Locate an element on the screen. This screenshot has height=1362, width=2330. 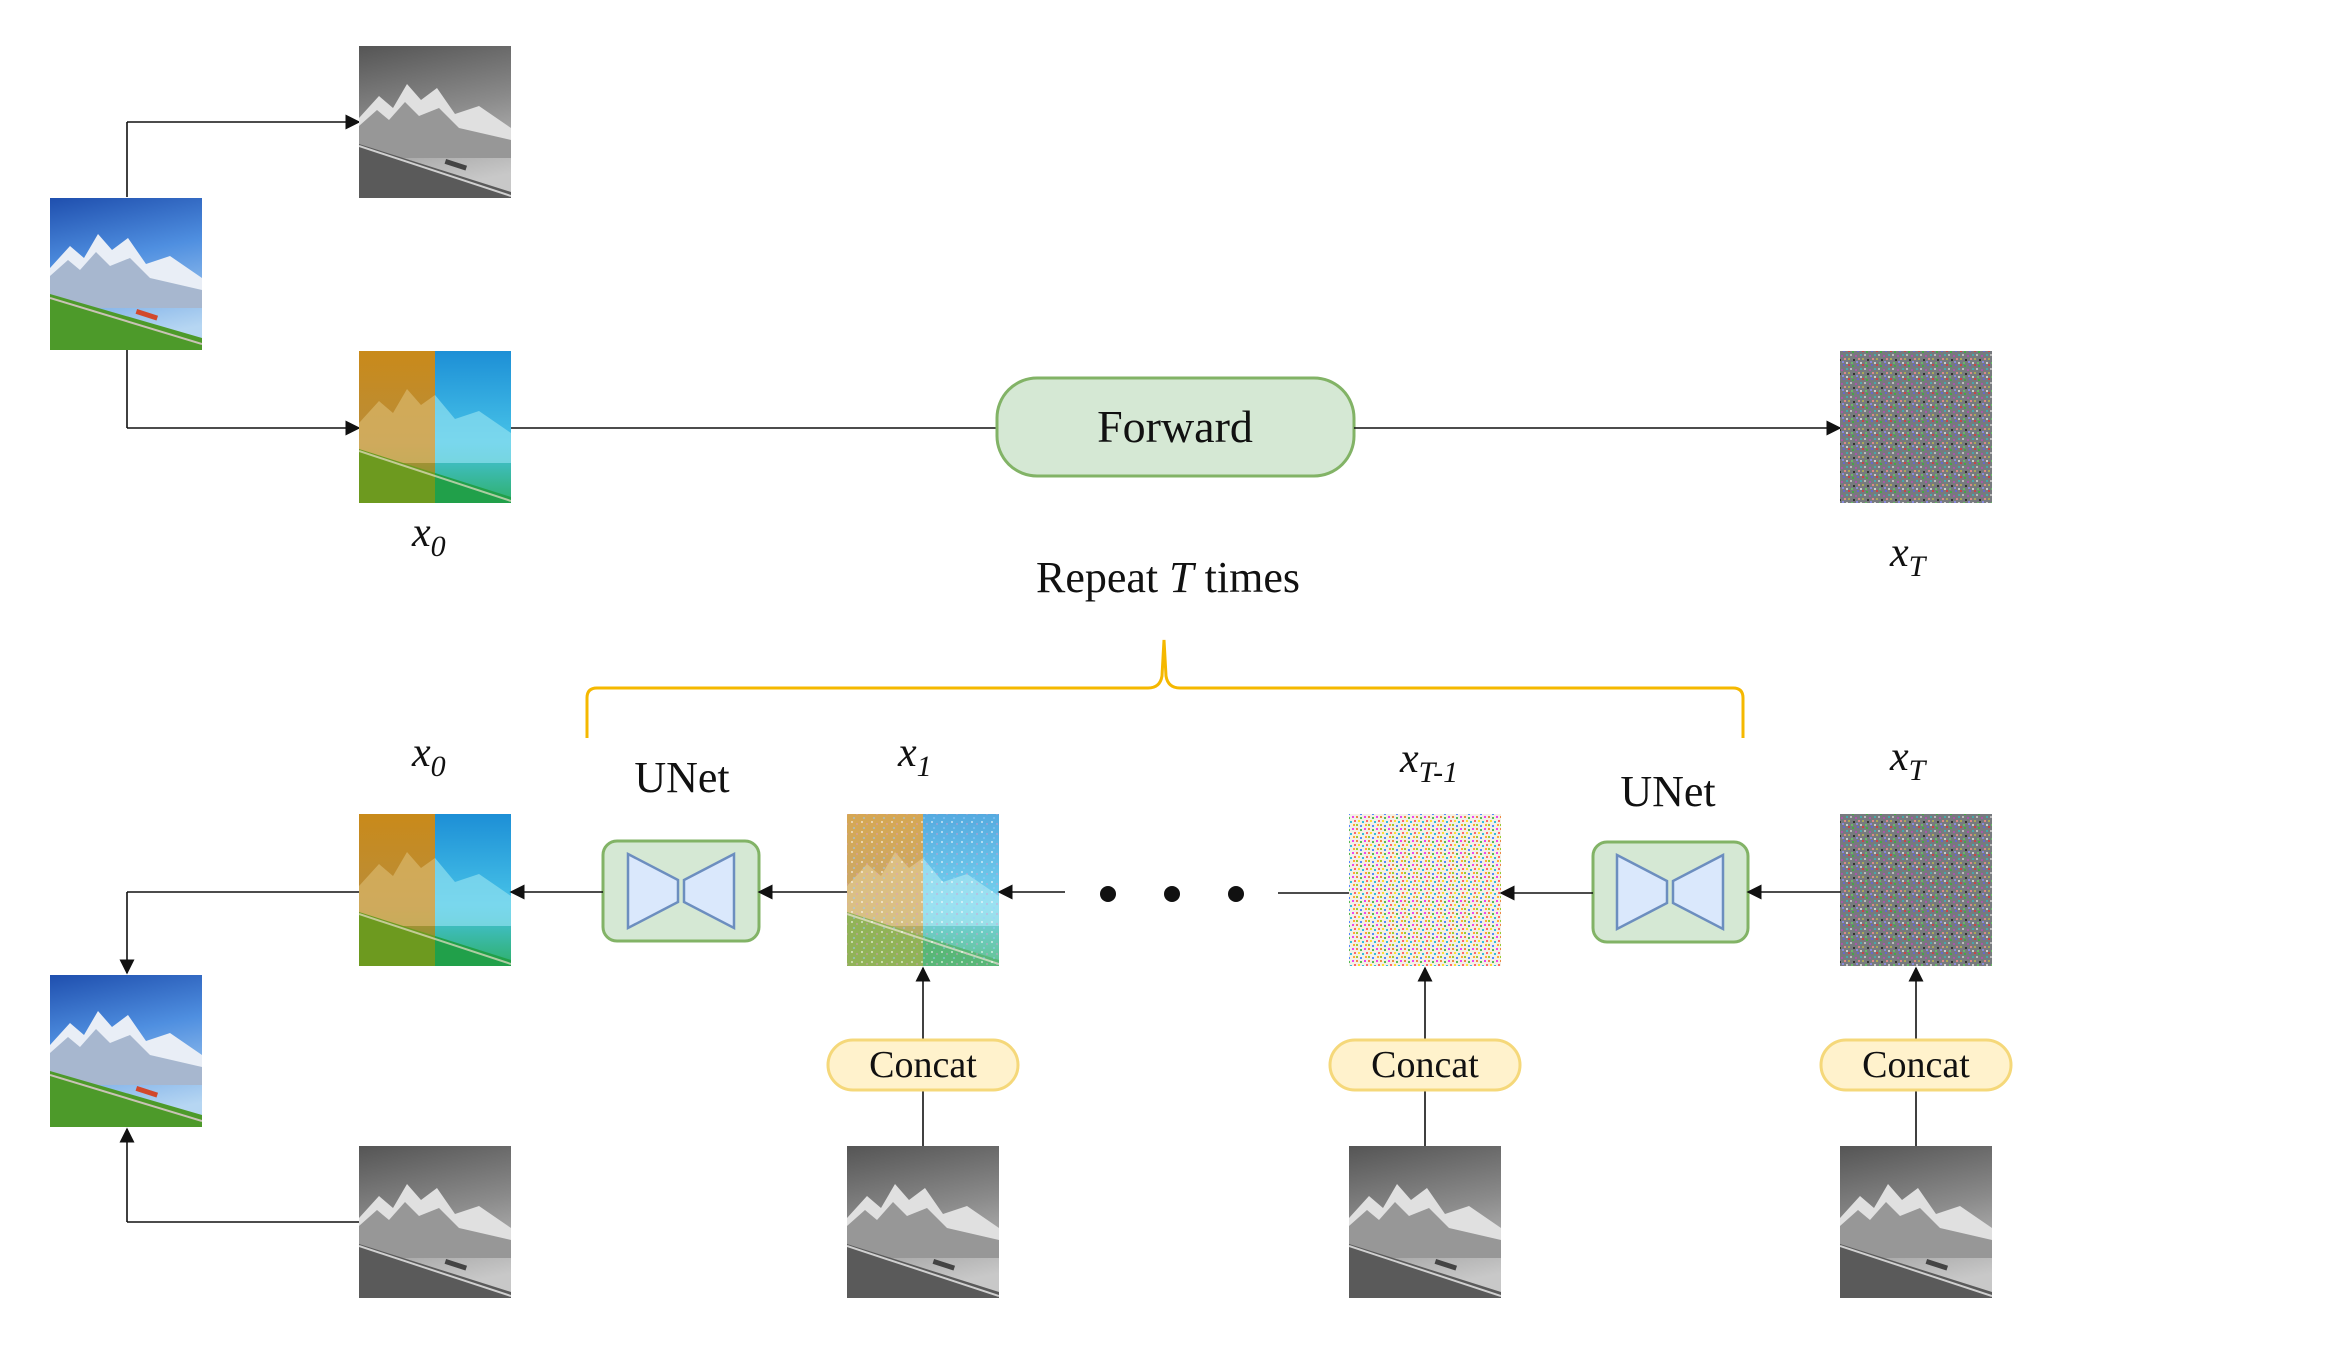
x1-image is located at coordinates (923, 890).